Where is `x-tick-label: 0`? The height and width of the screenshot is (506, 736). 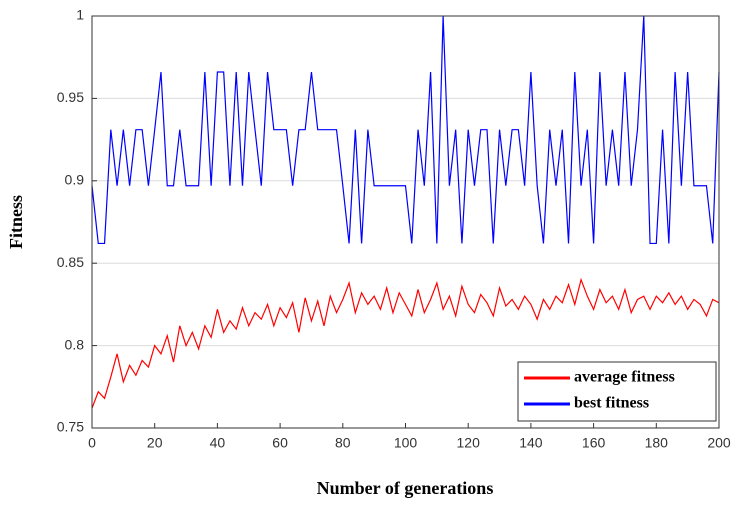 x-tick-label: 0 is located at coordinates (92, 443).